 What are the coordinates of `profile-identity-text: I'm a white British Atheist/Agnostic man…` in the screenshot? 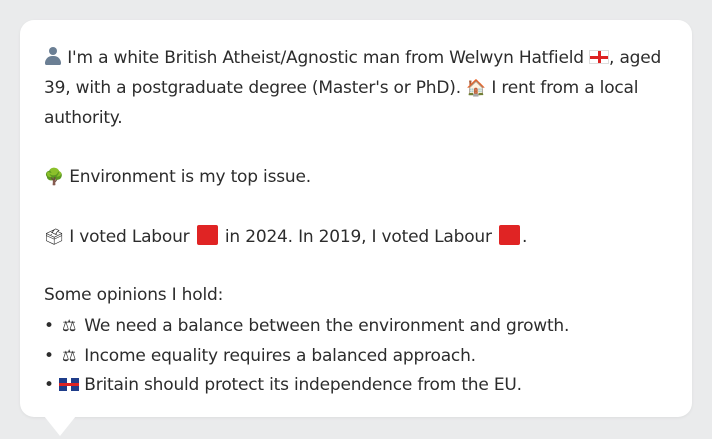 It's located at (325, 58).